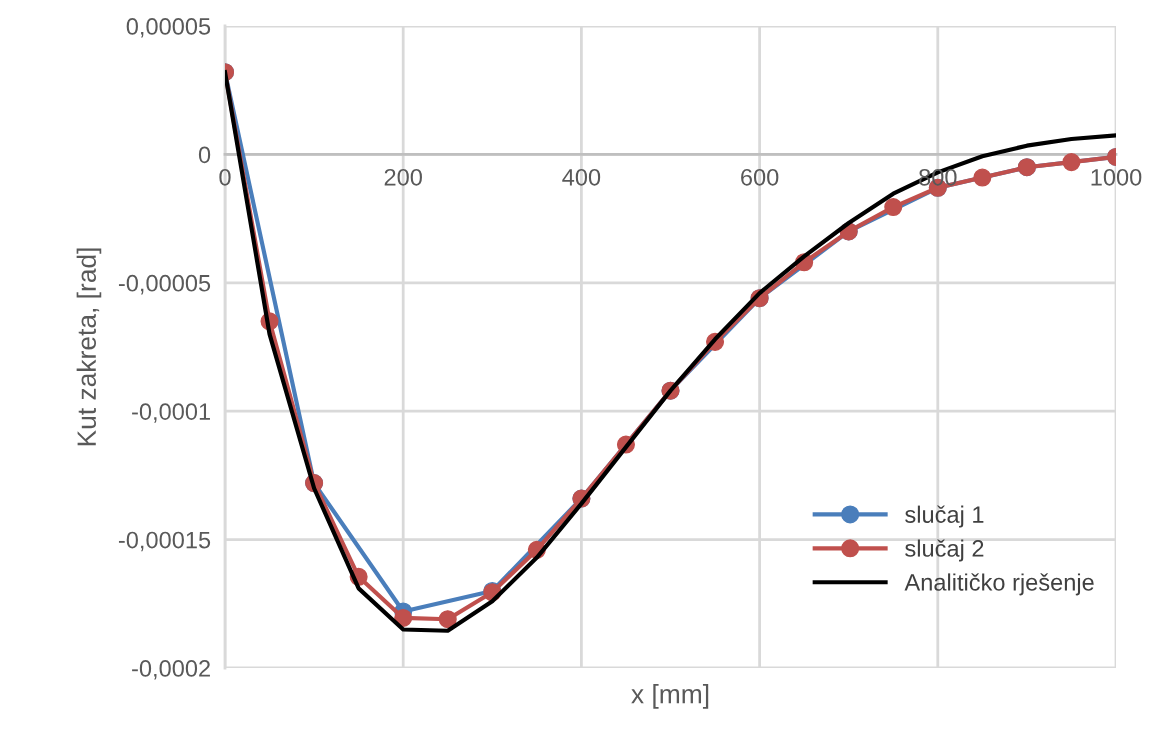 The height and width of the screenshot is (729, 1157). What do you see at coordinates (581, 177) in the screenshot?
I see `x-tick-label: 400` at bounding box center [581, 177].